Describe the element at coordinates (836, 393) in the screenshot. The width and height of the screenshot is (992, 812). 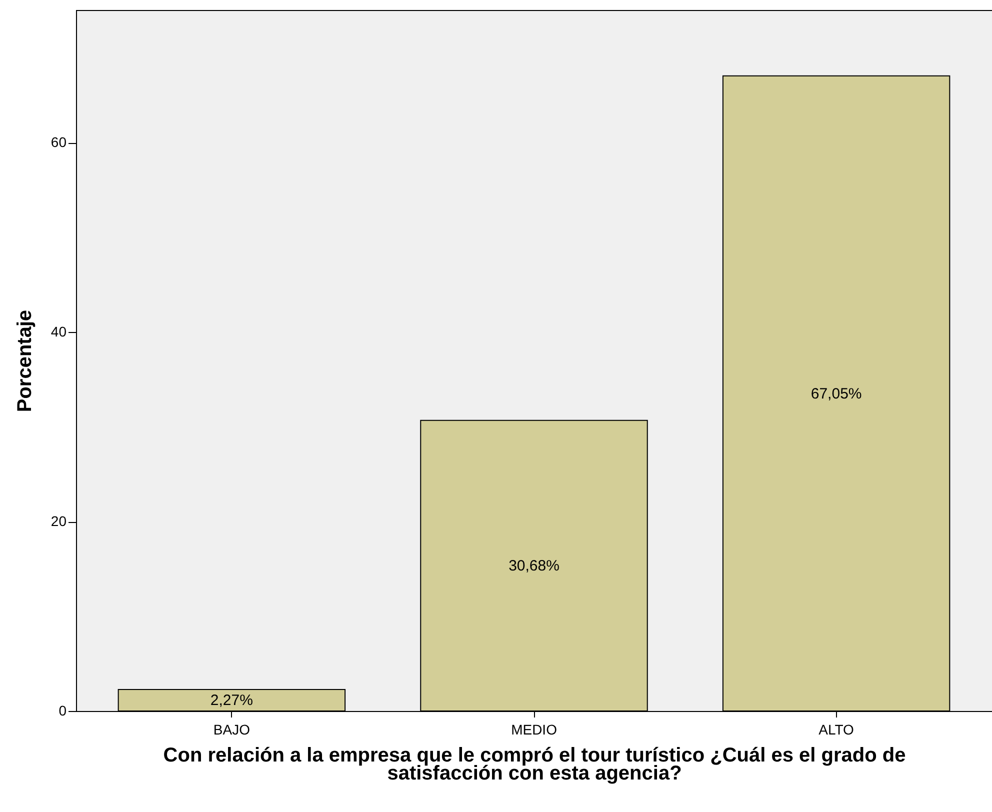
I see `data-label: 67,05%` at that location.